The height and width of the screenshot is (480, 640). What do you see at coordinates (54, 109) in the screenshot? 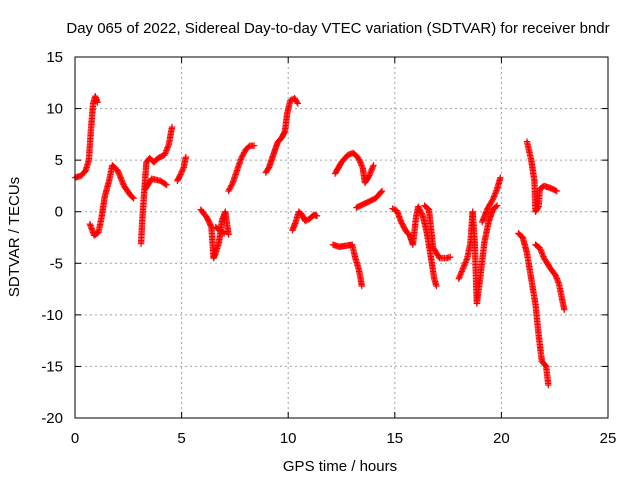
I see `y-tick-label: 10` at bounding box center [54, 109].